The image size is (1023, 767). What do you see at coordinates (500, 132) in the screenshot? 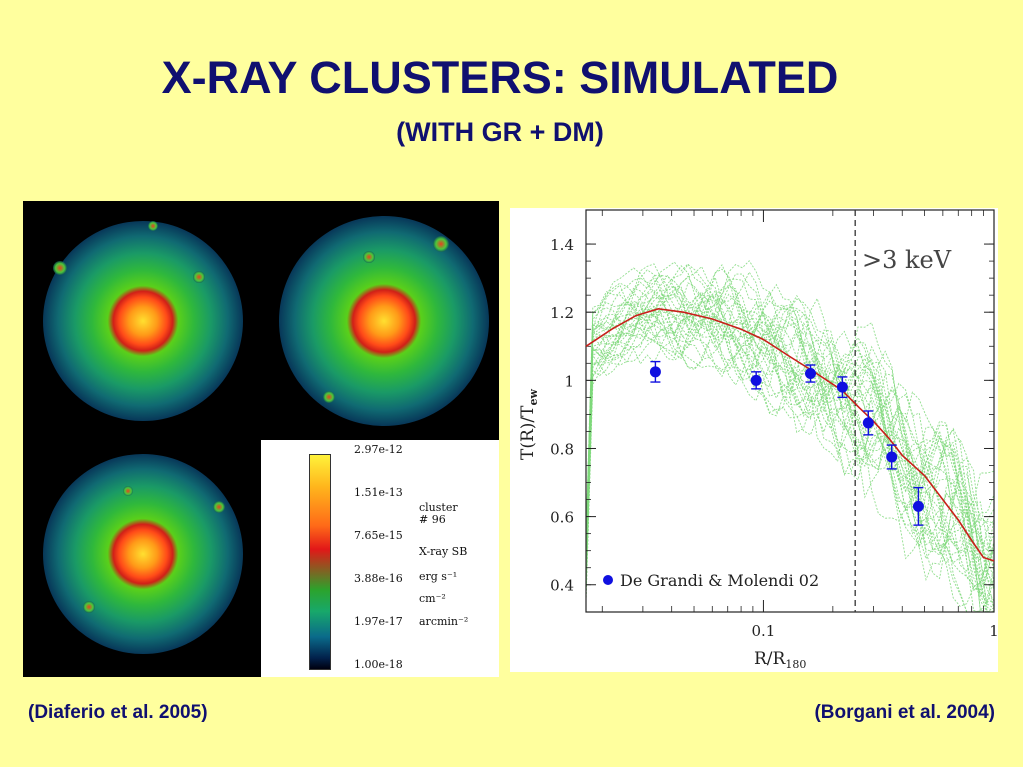
I see `slide-subtitle: (WITH GR + DM)` at bounding box center [500, 132].